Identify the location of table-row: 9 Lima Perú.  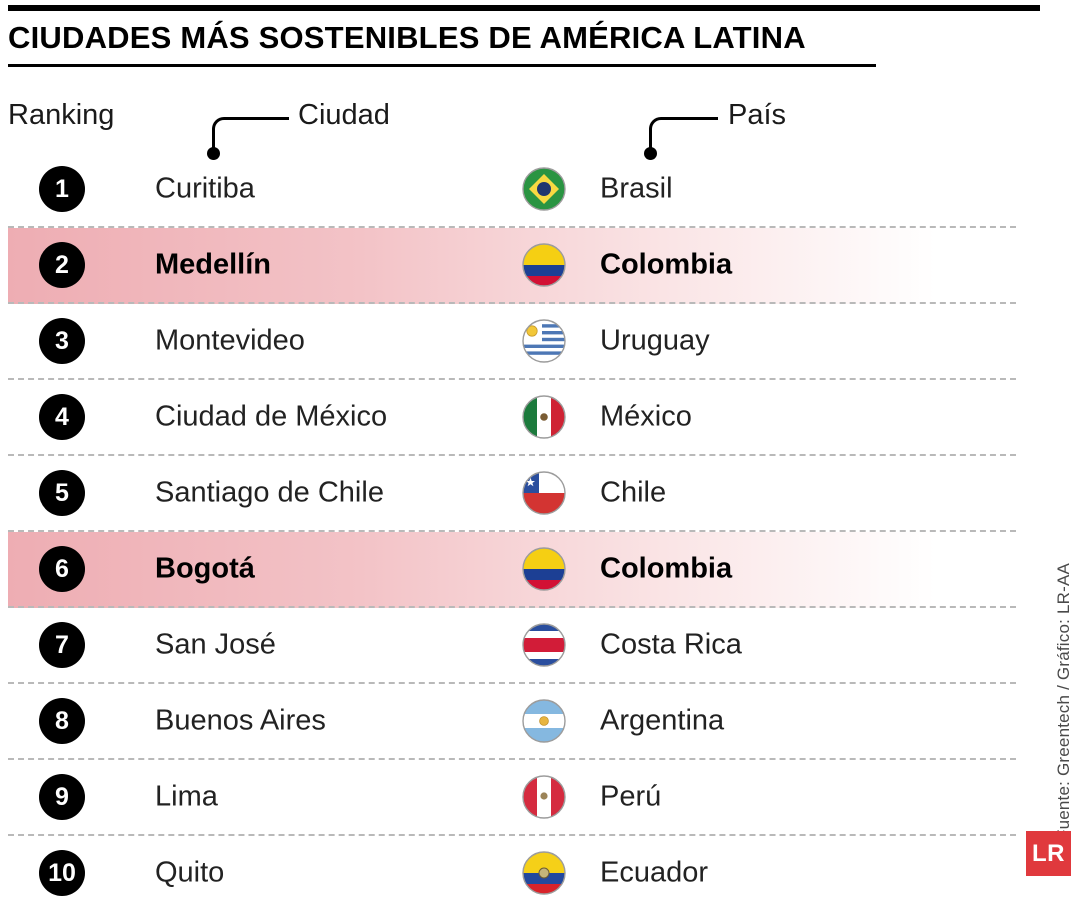
(512, 798).